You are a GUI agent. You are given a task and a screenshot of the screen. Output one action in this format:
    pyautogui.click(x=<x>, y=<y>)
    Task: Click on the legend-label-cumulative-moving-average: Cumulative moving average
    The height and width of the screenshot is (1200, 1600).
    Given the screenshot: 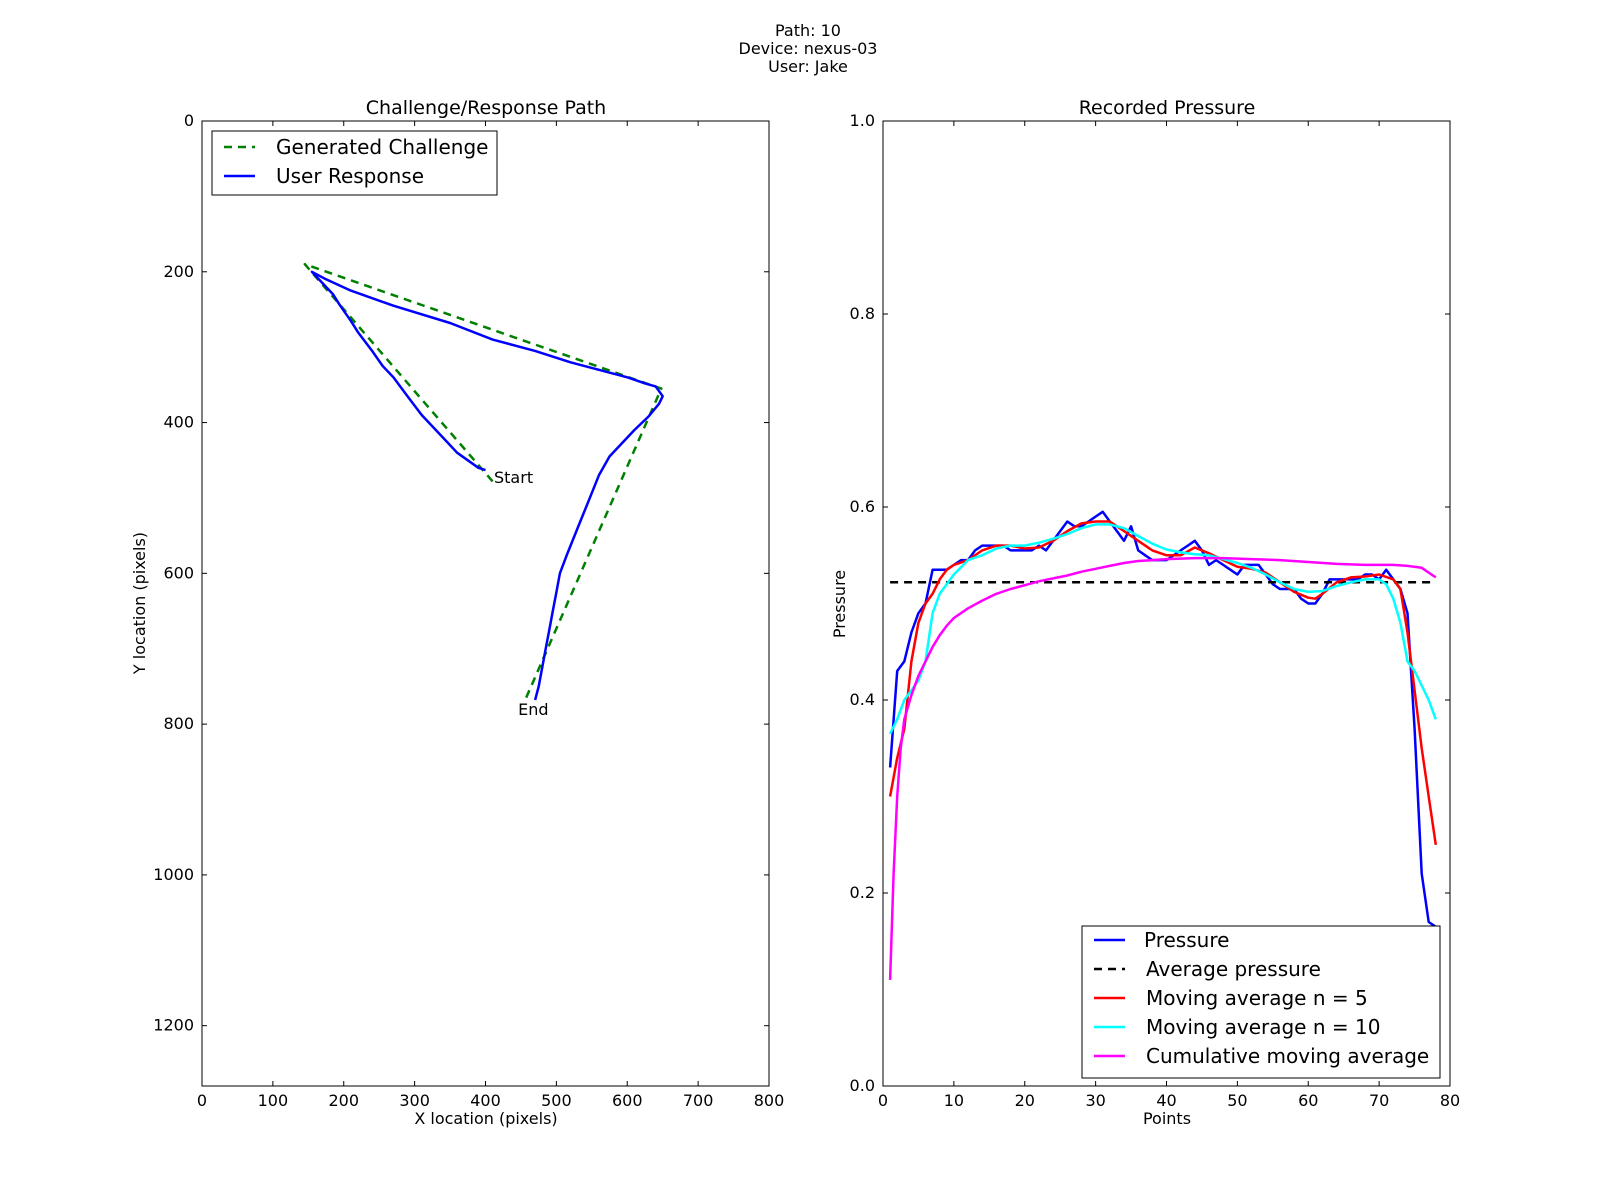 What is the action you would take?
    pyautogui.click(x=1287, y=1056)
    